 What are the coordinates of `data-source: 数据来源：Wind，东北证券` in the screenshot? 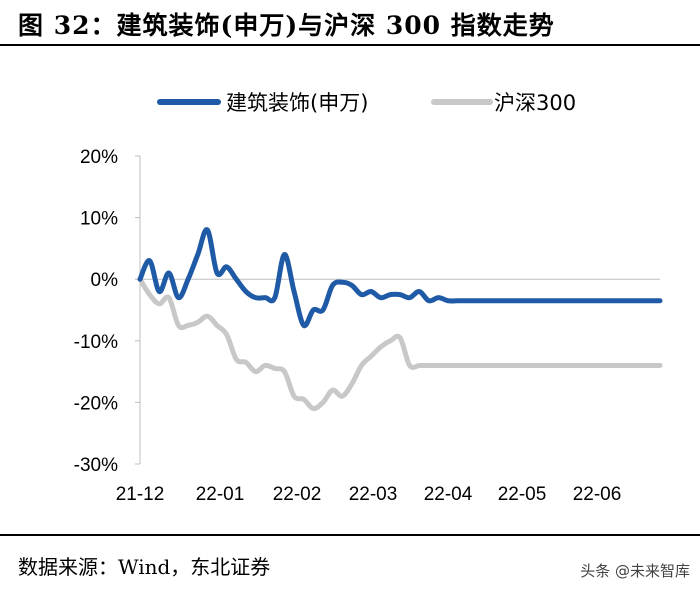 It's located at (144, 567).